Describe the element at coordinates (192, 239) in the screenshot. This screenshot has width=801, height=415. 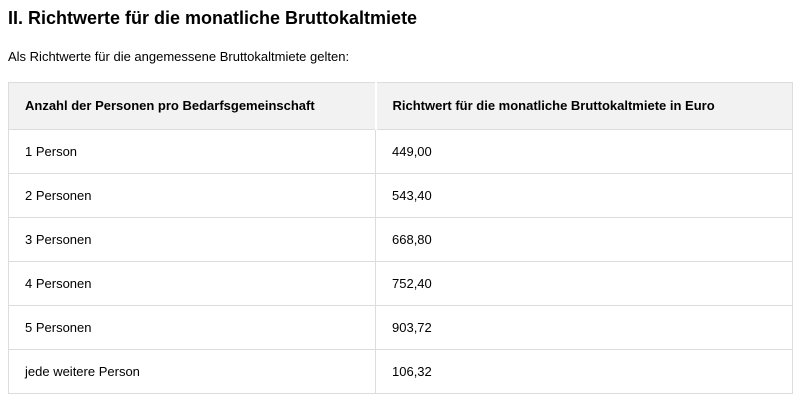
I see `row-label-cell: 3 Personen` at that location.